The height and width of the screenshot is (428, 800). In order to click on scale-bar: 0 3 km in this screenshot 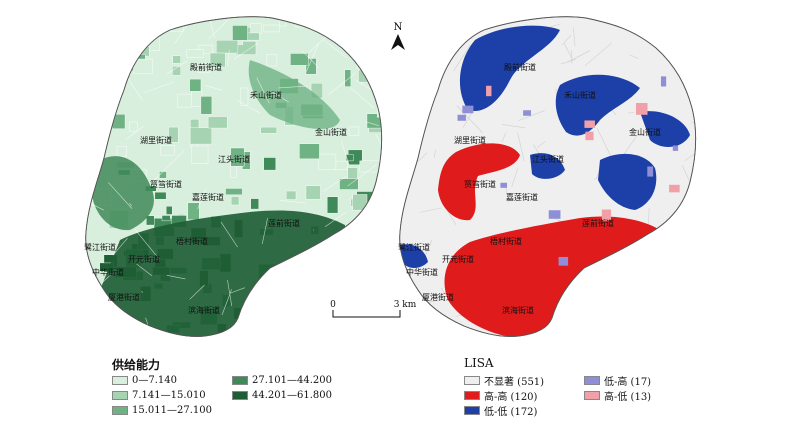, I will do `click(373, 309)`.